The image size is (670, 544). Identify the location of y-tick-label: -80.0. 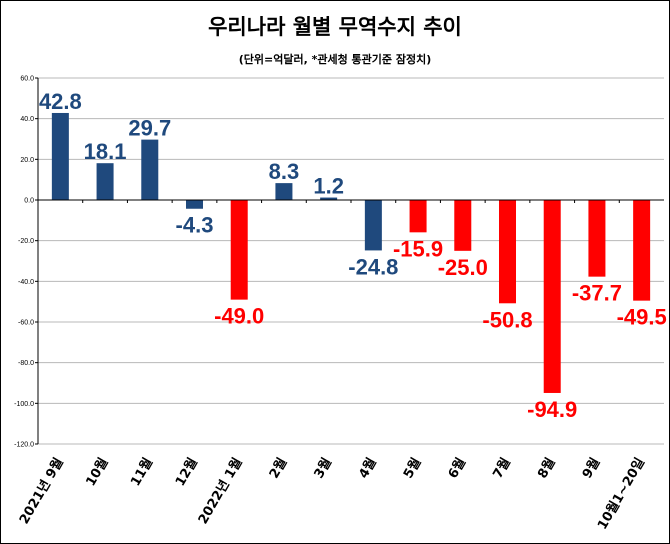
(26, 363).